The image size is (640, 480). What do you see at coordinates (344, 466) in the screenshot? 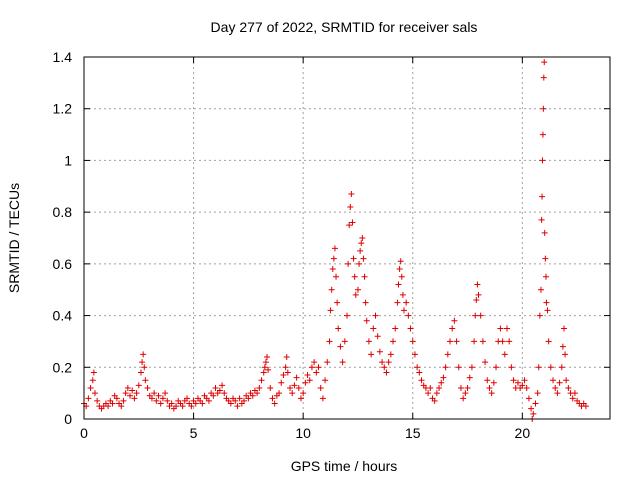
I see `x-axis-label: GPS time / hours` at bounding box center [344, 466].